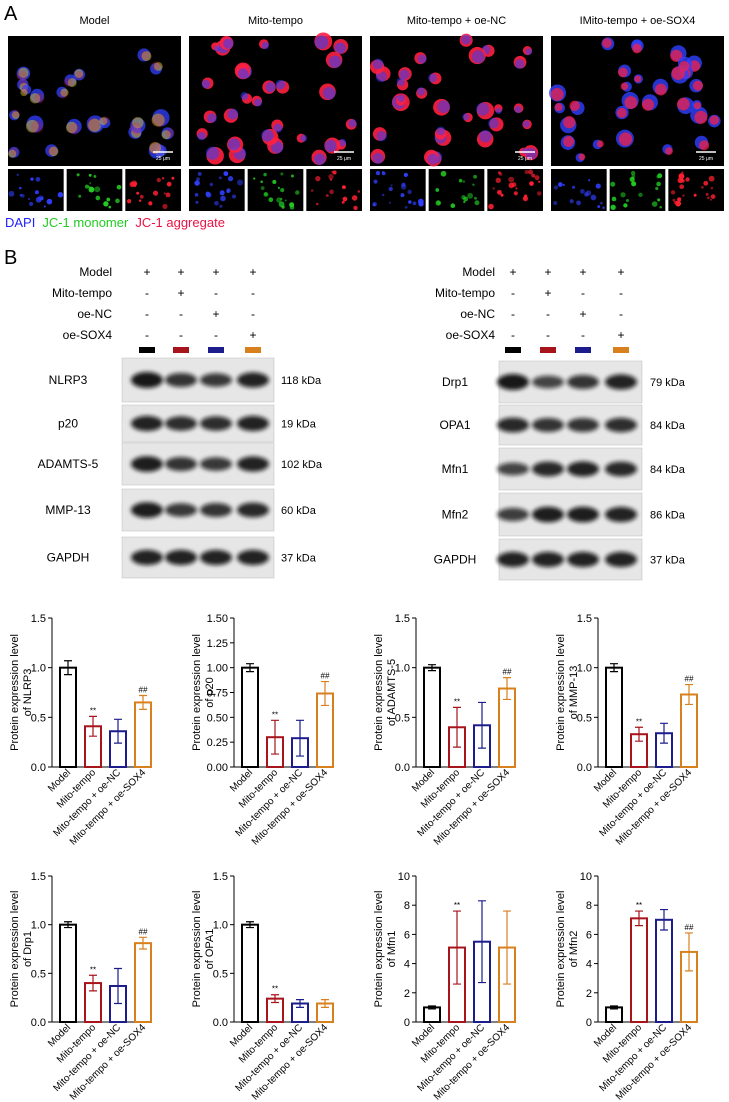 The width and height of the screenshot is (729, 1102). What do you see at coordinates (301, 381) in the screenshot?
I see `size-label: 118 kDa` at bounding box center [301, 381].